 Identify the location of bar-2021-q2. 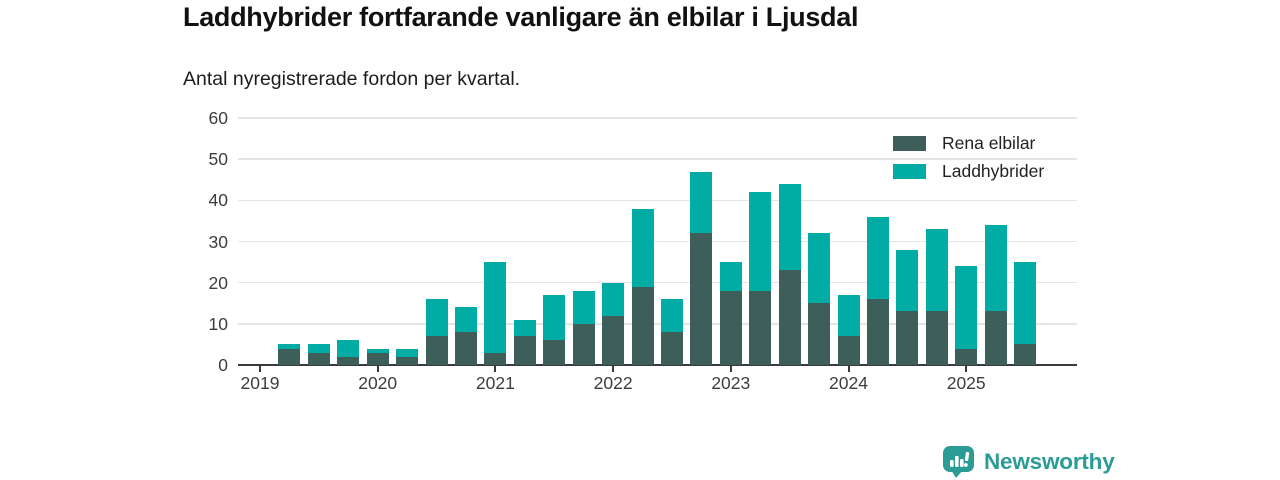
(524, 241).